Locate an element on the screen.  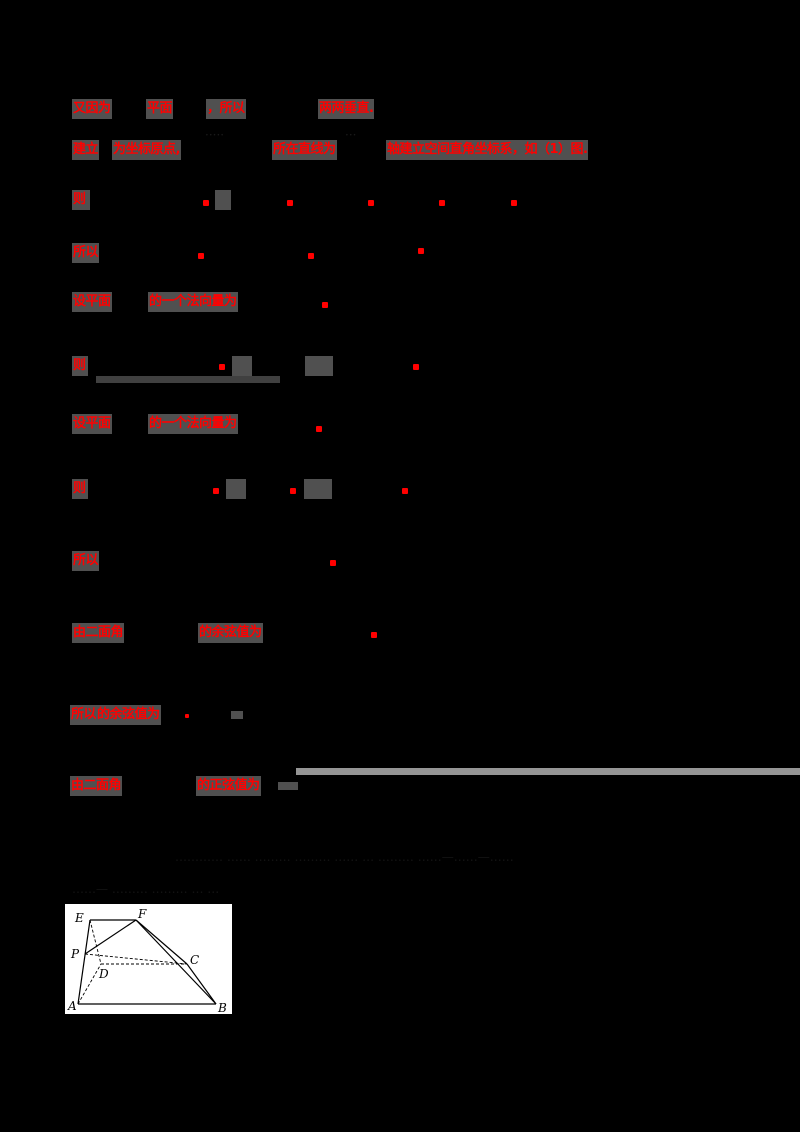
text-line11-seg2: 的余弦值为 is located at coordinates (128, 715).